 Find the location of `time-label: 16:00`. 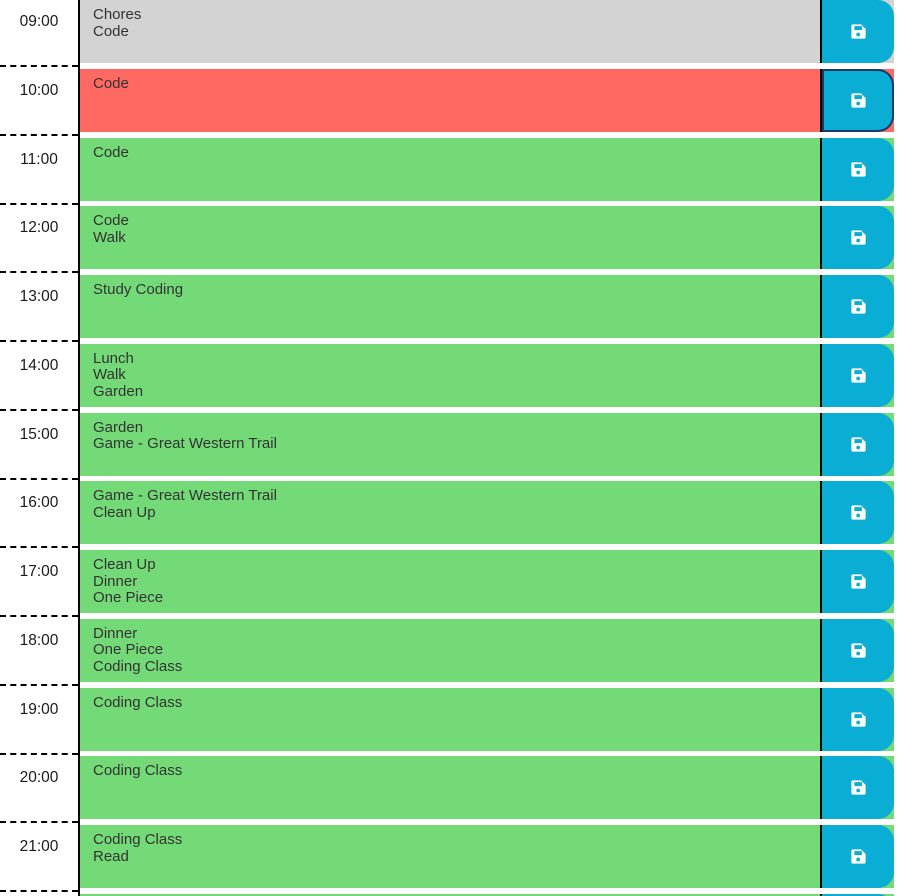

time-label: 16:00 is located at coordinates (39, 503).